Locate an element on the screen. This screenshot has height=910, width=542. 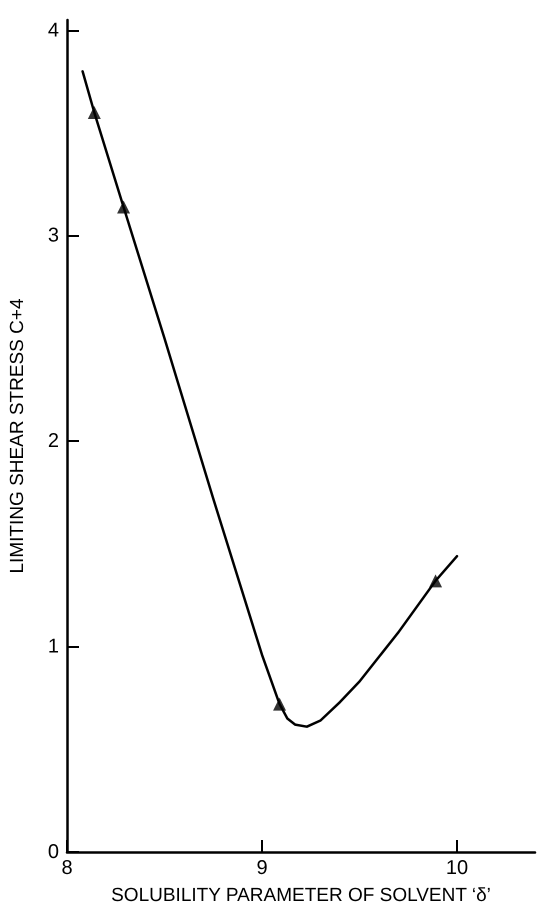
y-tick-label: 2 is located at coordinates (53, 441).